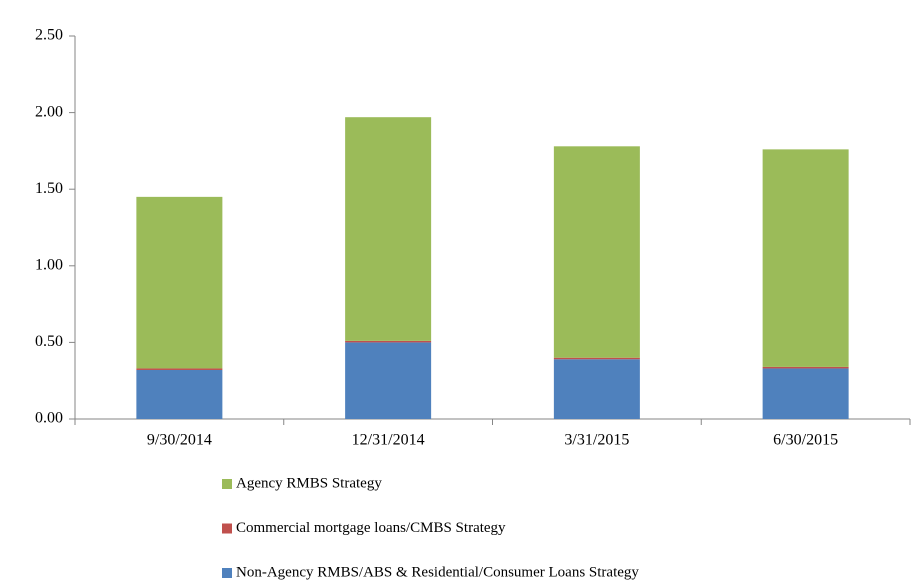  Describe the element at coordinates (49, 188) in the screenshot. I see `y-tick-label: 1.50` at that location.